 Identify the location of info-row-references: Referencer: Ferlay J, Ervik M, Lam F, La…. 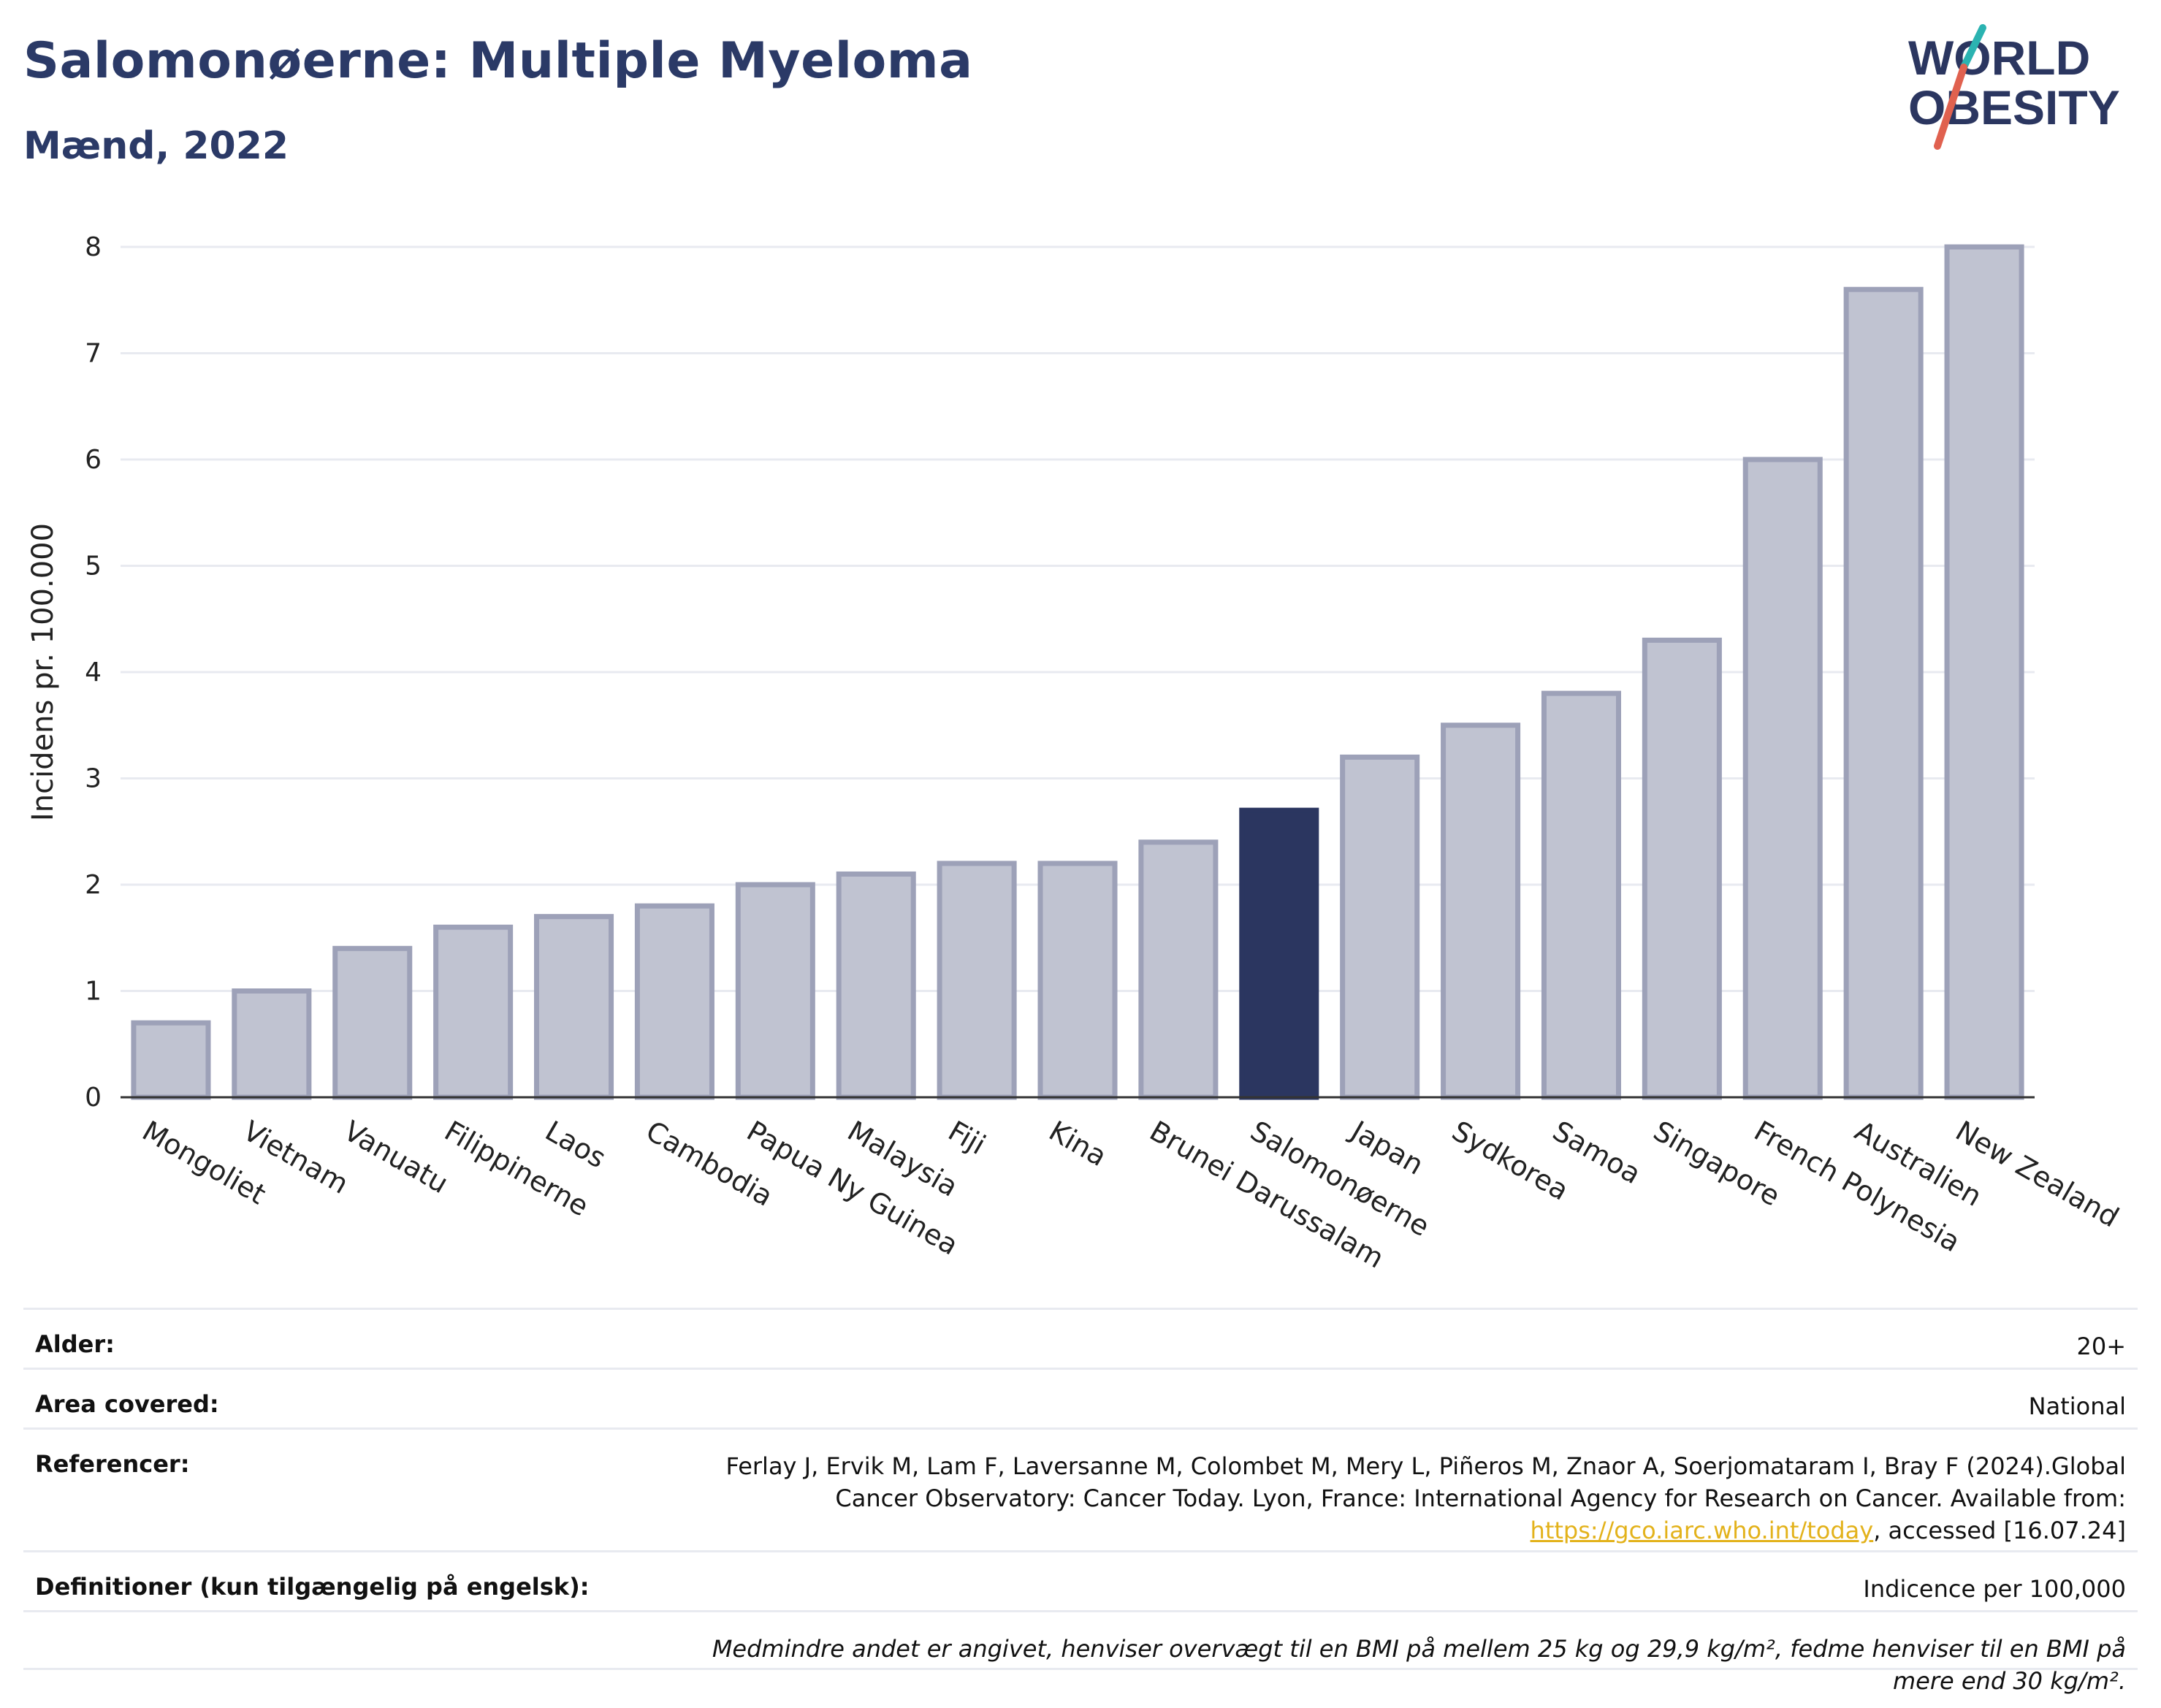
(1080, 1488).